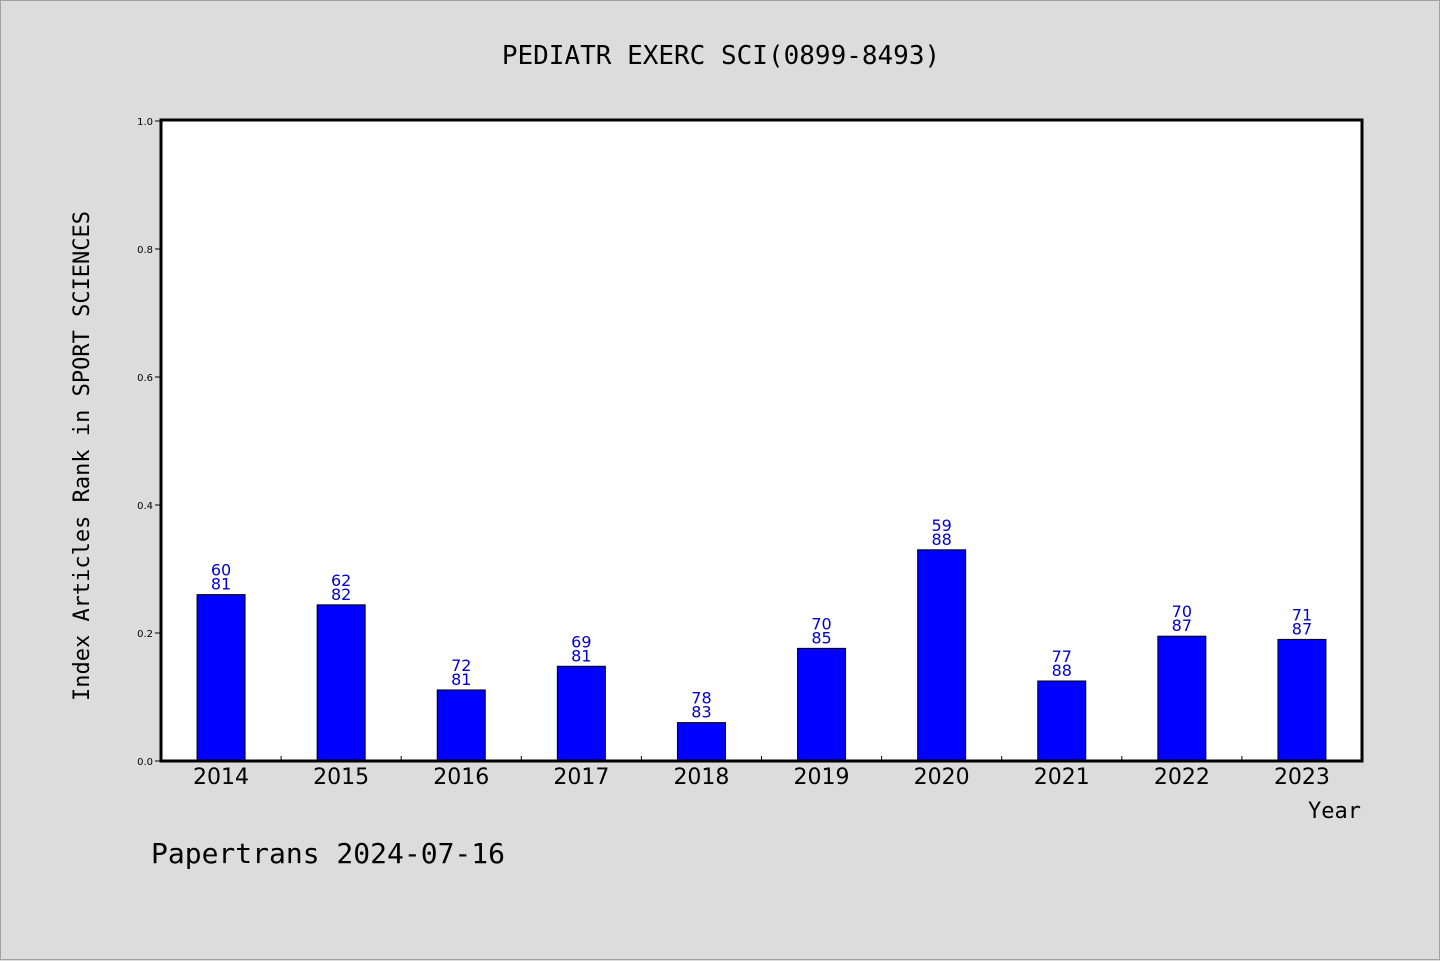 This screenshot has width=1440, height=961. What do you see at coordinates (761, 773) in the screenshot?
I see `x-axis-ticks: 2014 2015 2016 2017 2018 2019 2020 2021 2022 2023` at bounding box center [761, 773].